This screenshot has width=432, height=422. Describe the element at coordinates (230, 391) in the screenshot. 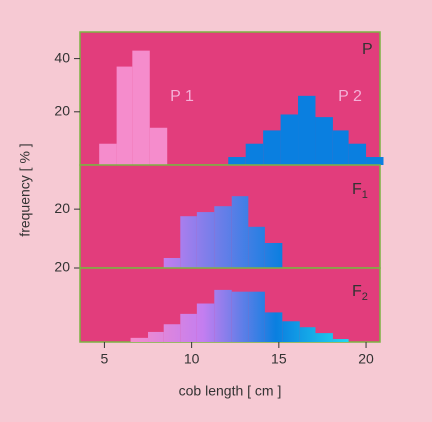

I see `x-axis-label: cob length [ cm ]` at that location.